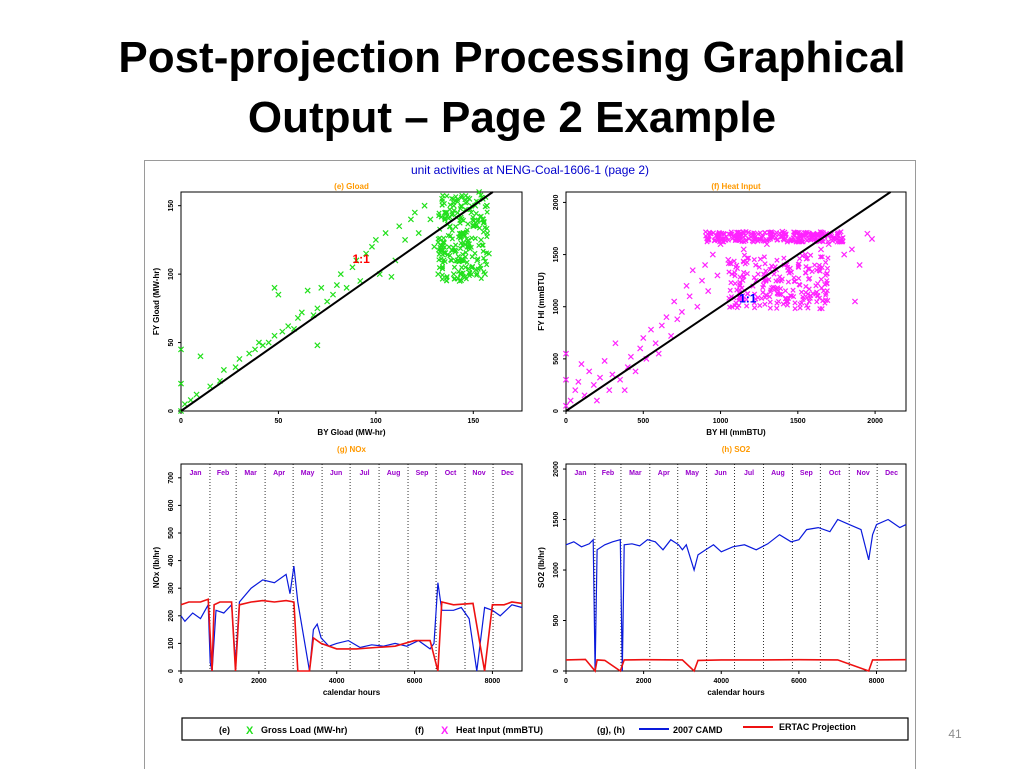 The height and width of the screenshot is (769, 1024). I want to click on x-tick-label: 4000, so click(337, 681).